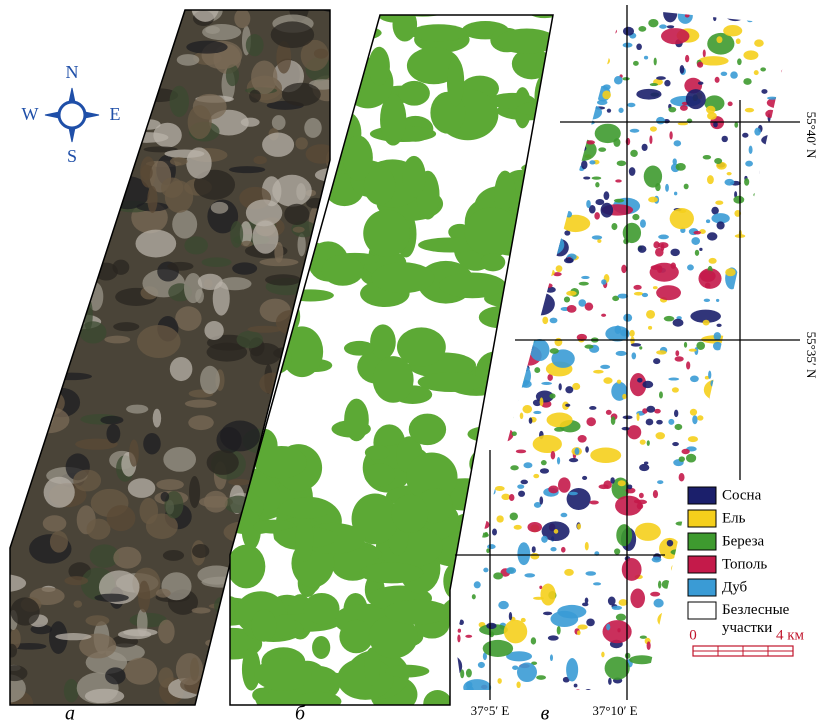 This screenshot has height=727, width=827. I want to click on compass-ring, so click(72, 115).